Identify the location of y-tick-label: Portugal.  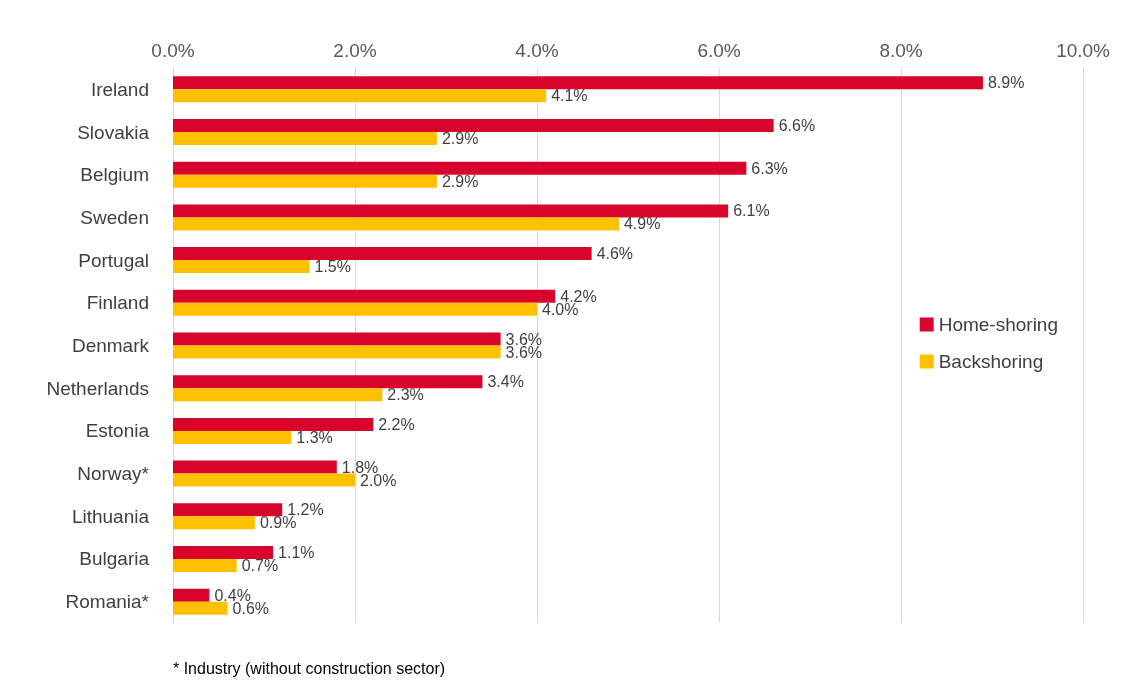
(113, 260).